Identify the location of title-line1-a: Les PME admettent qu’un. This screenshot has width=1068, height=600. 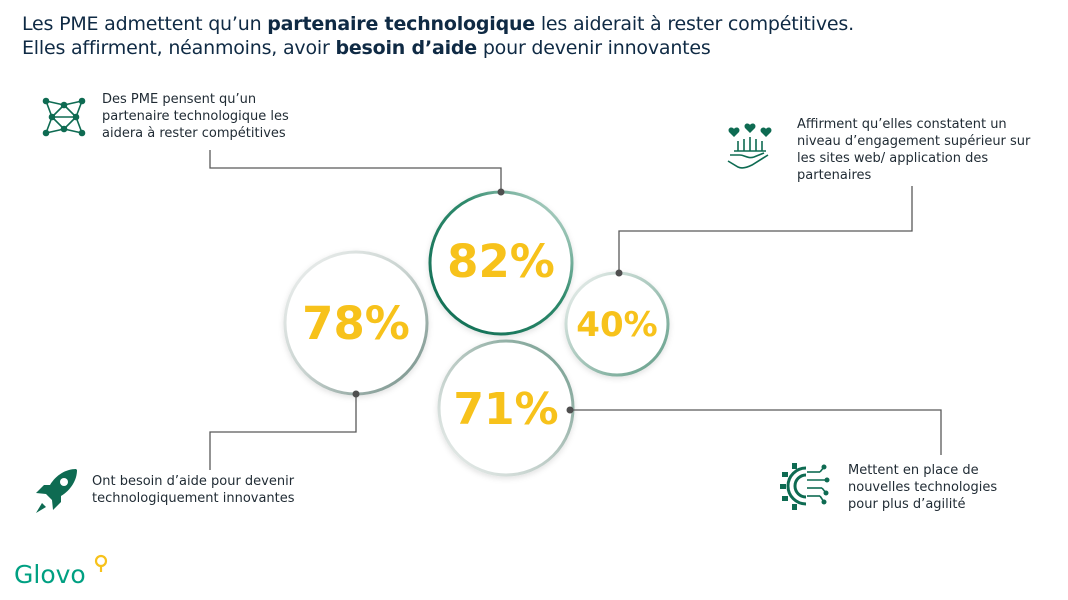
(145, 24).